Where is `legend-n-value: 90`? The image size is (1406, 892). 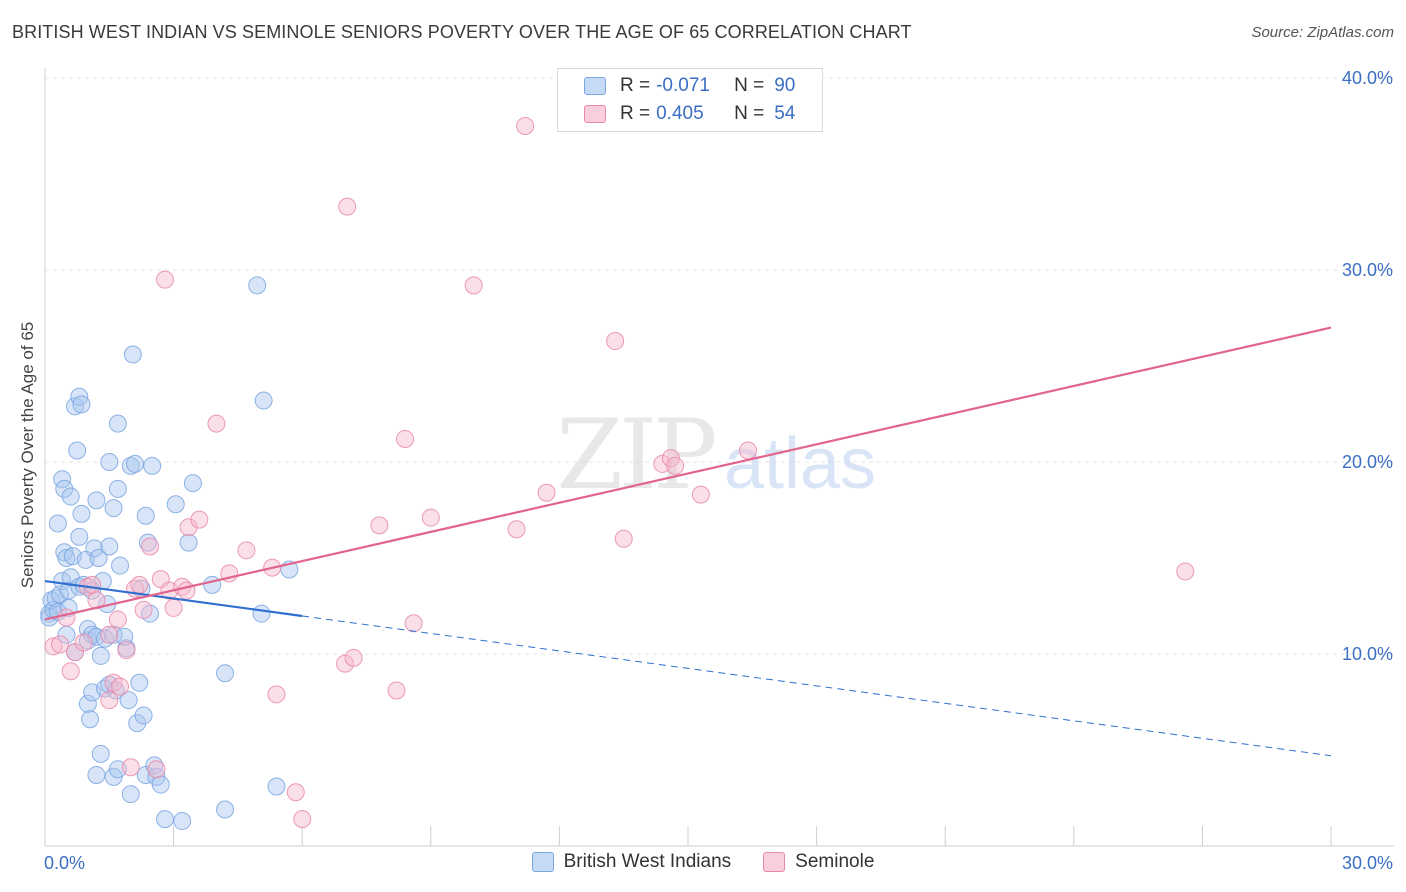 legend-n-value: 90 is located at coordinates (785, 85).